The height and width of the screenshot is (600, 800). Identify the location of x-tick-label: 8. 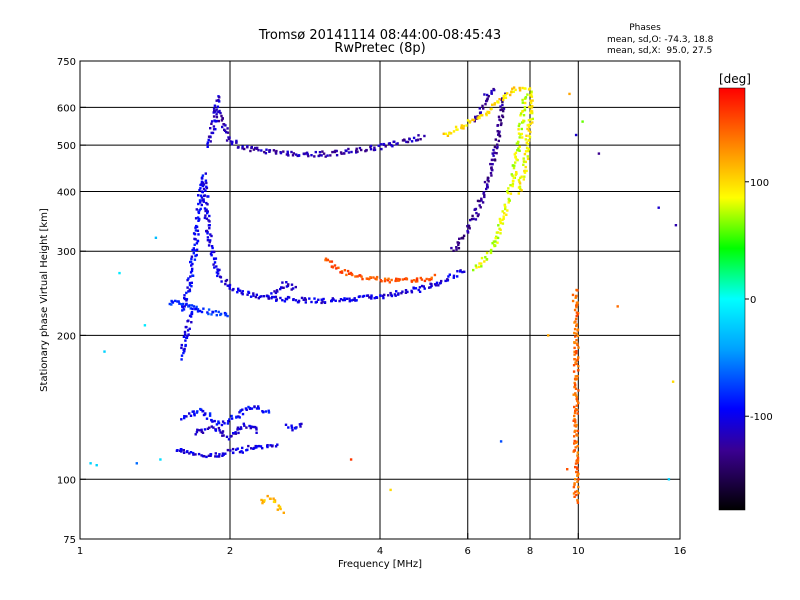
(530, 551).